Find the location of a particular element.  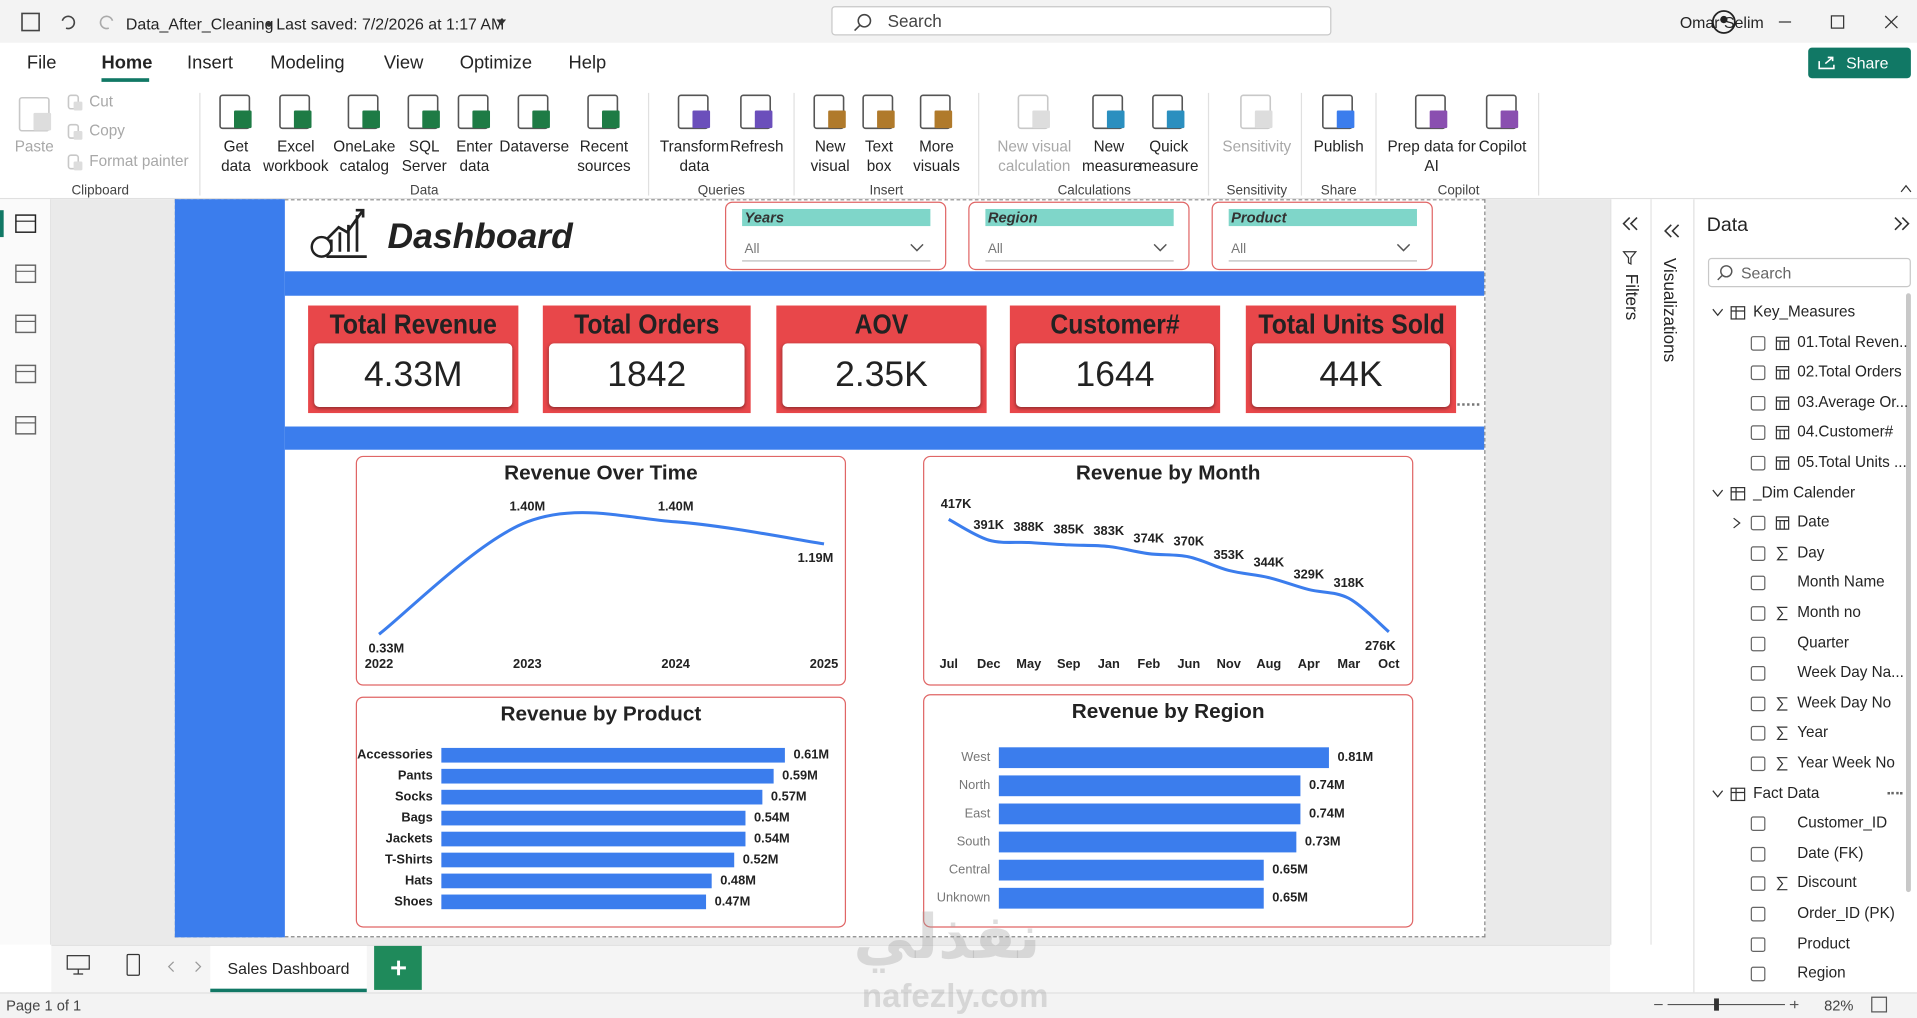

menu-tab: File is located at coordinates (41, 63).